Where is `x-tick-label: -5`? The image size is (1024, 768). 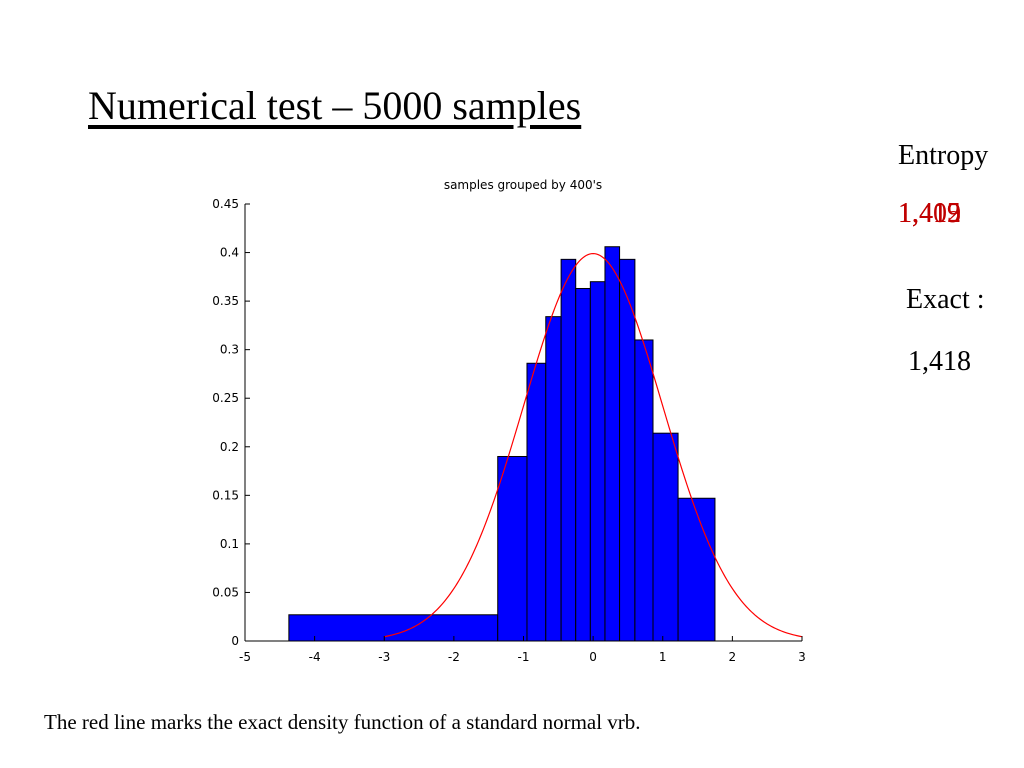 x-tick-label: -5 is located at coordinates (245, 657).